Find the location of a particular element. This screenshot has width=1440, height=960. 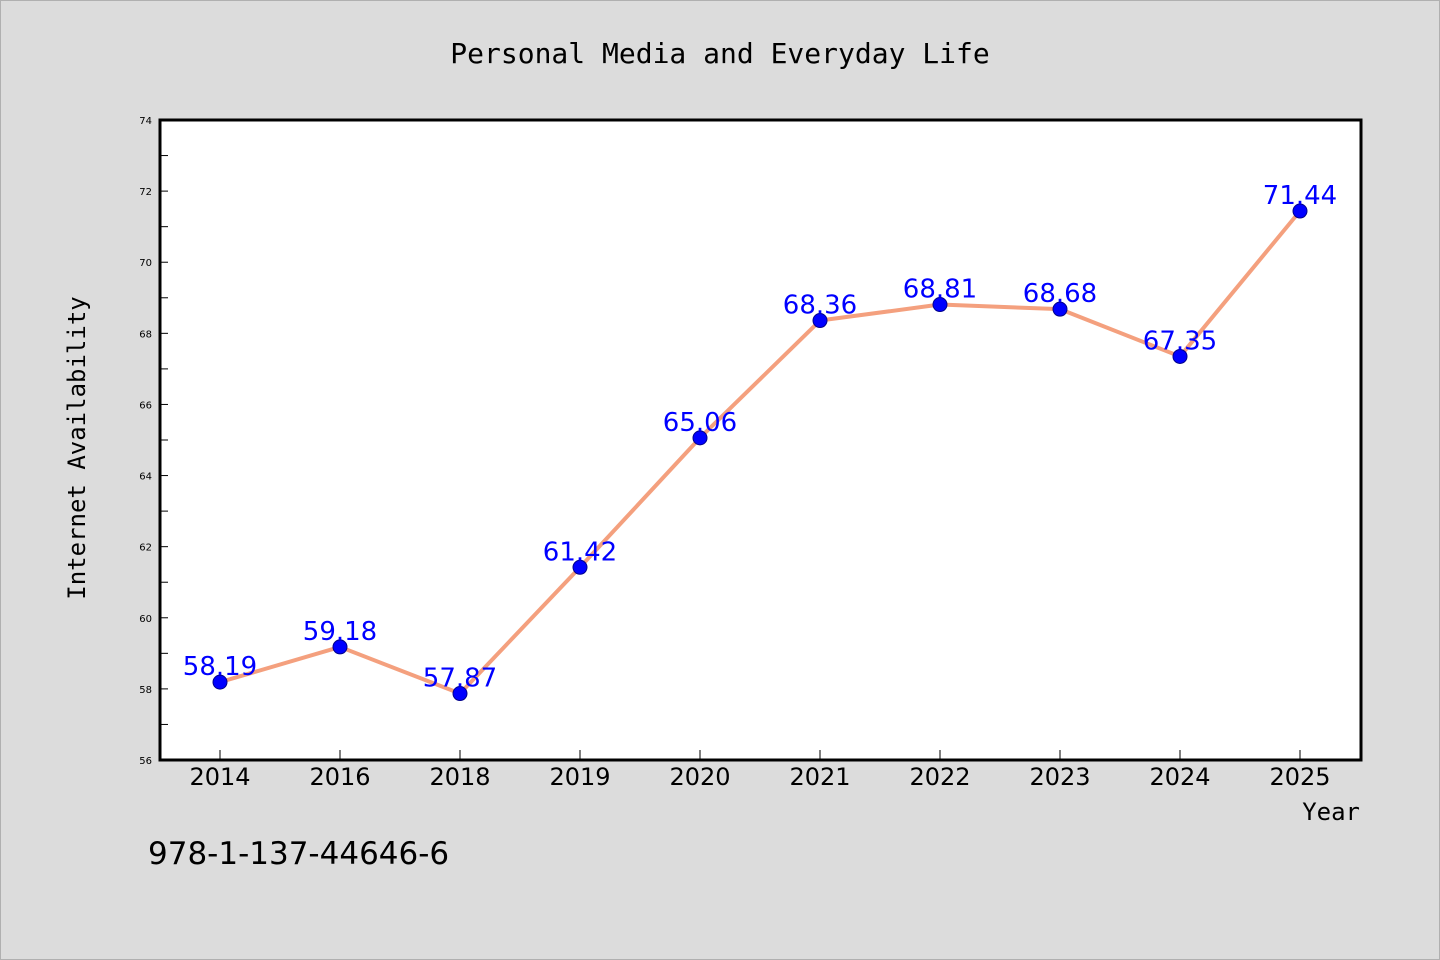

y-tick-label: 68 is located at coordinates (145, 334).